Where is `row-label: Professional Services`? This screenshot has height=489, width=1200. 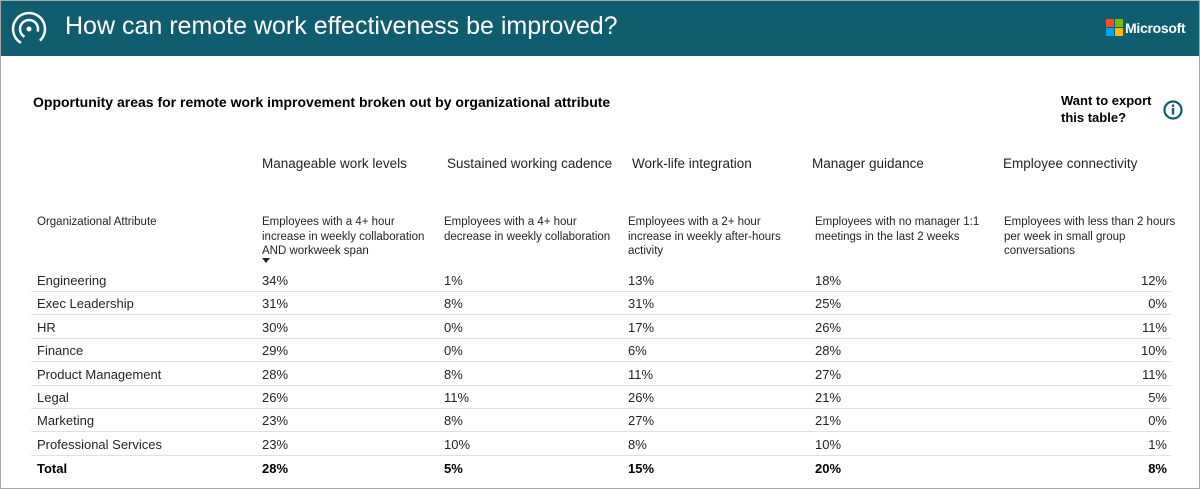 row-label: Professional Services is located at coordinates (99, 444).